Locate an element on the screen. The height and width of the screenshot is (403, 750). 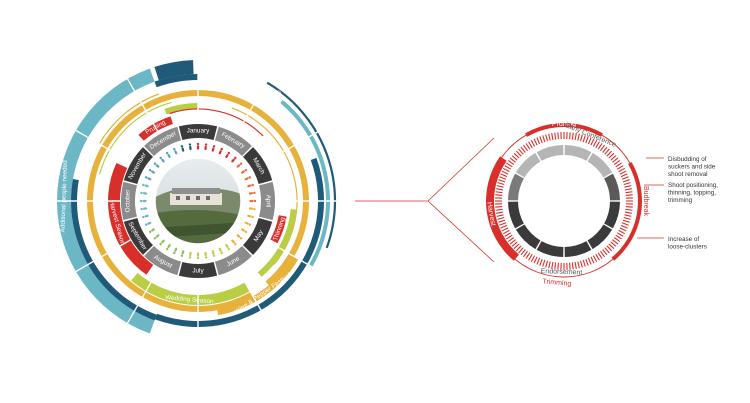
note-line: thinning, topping, is located at coordinates (692, 193).